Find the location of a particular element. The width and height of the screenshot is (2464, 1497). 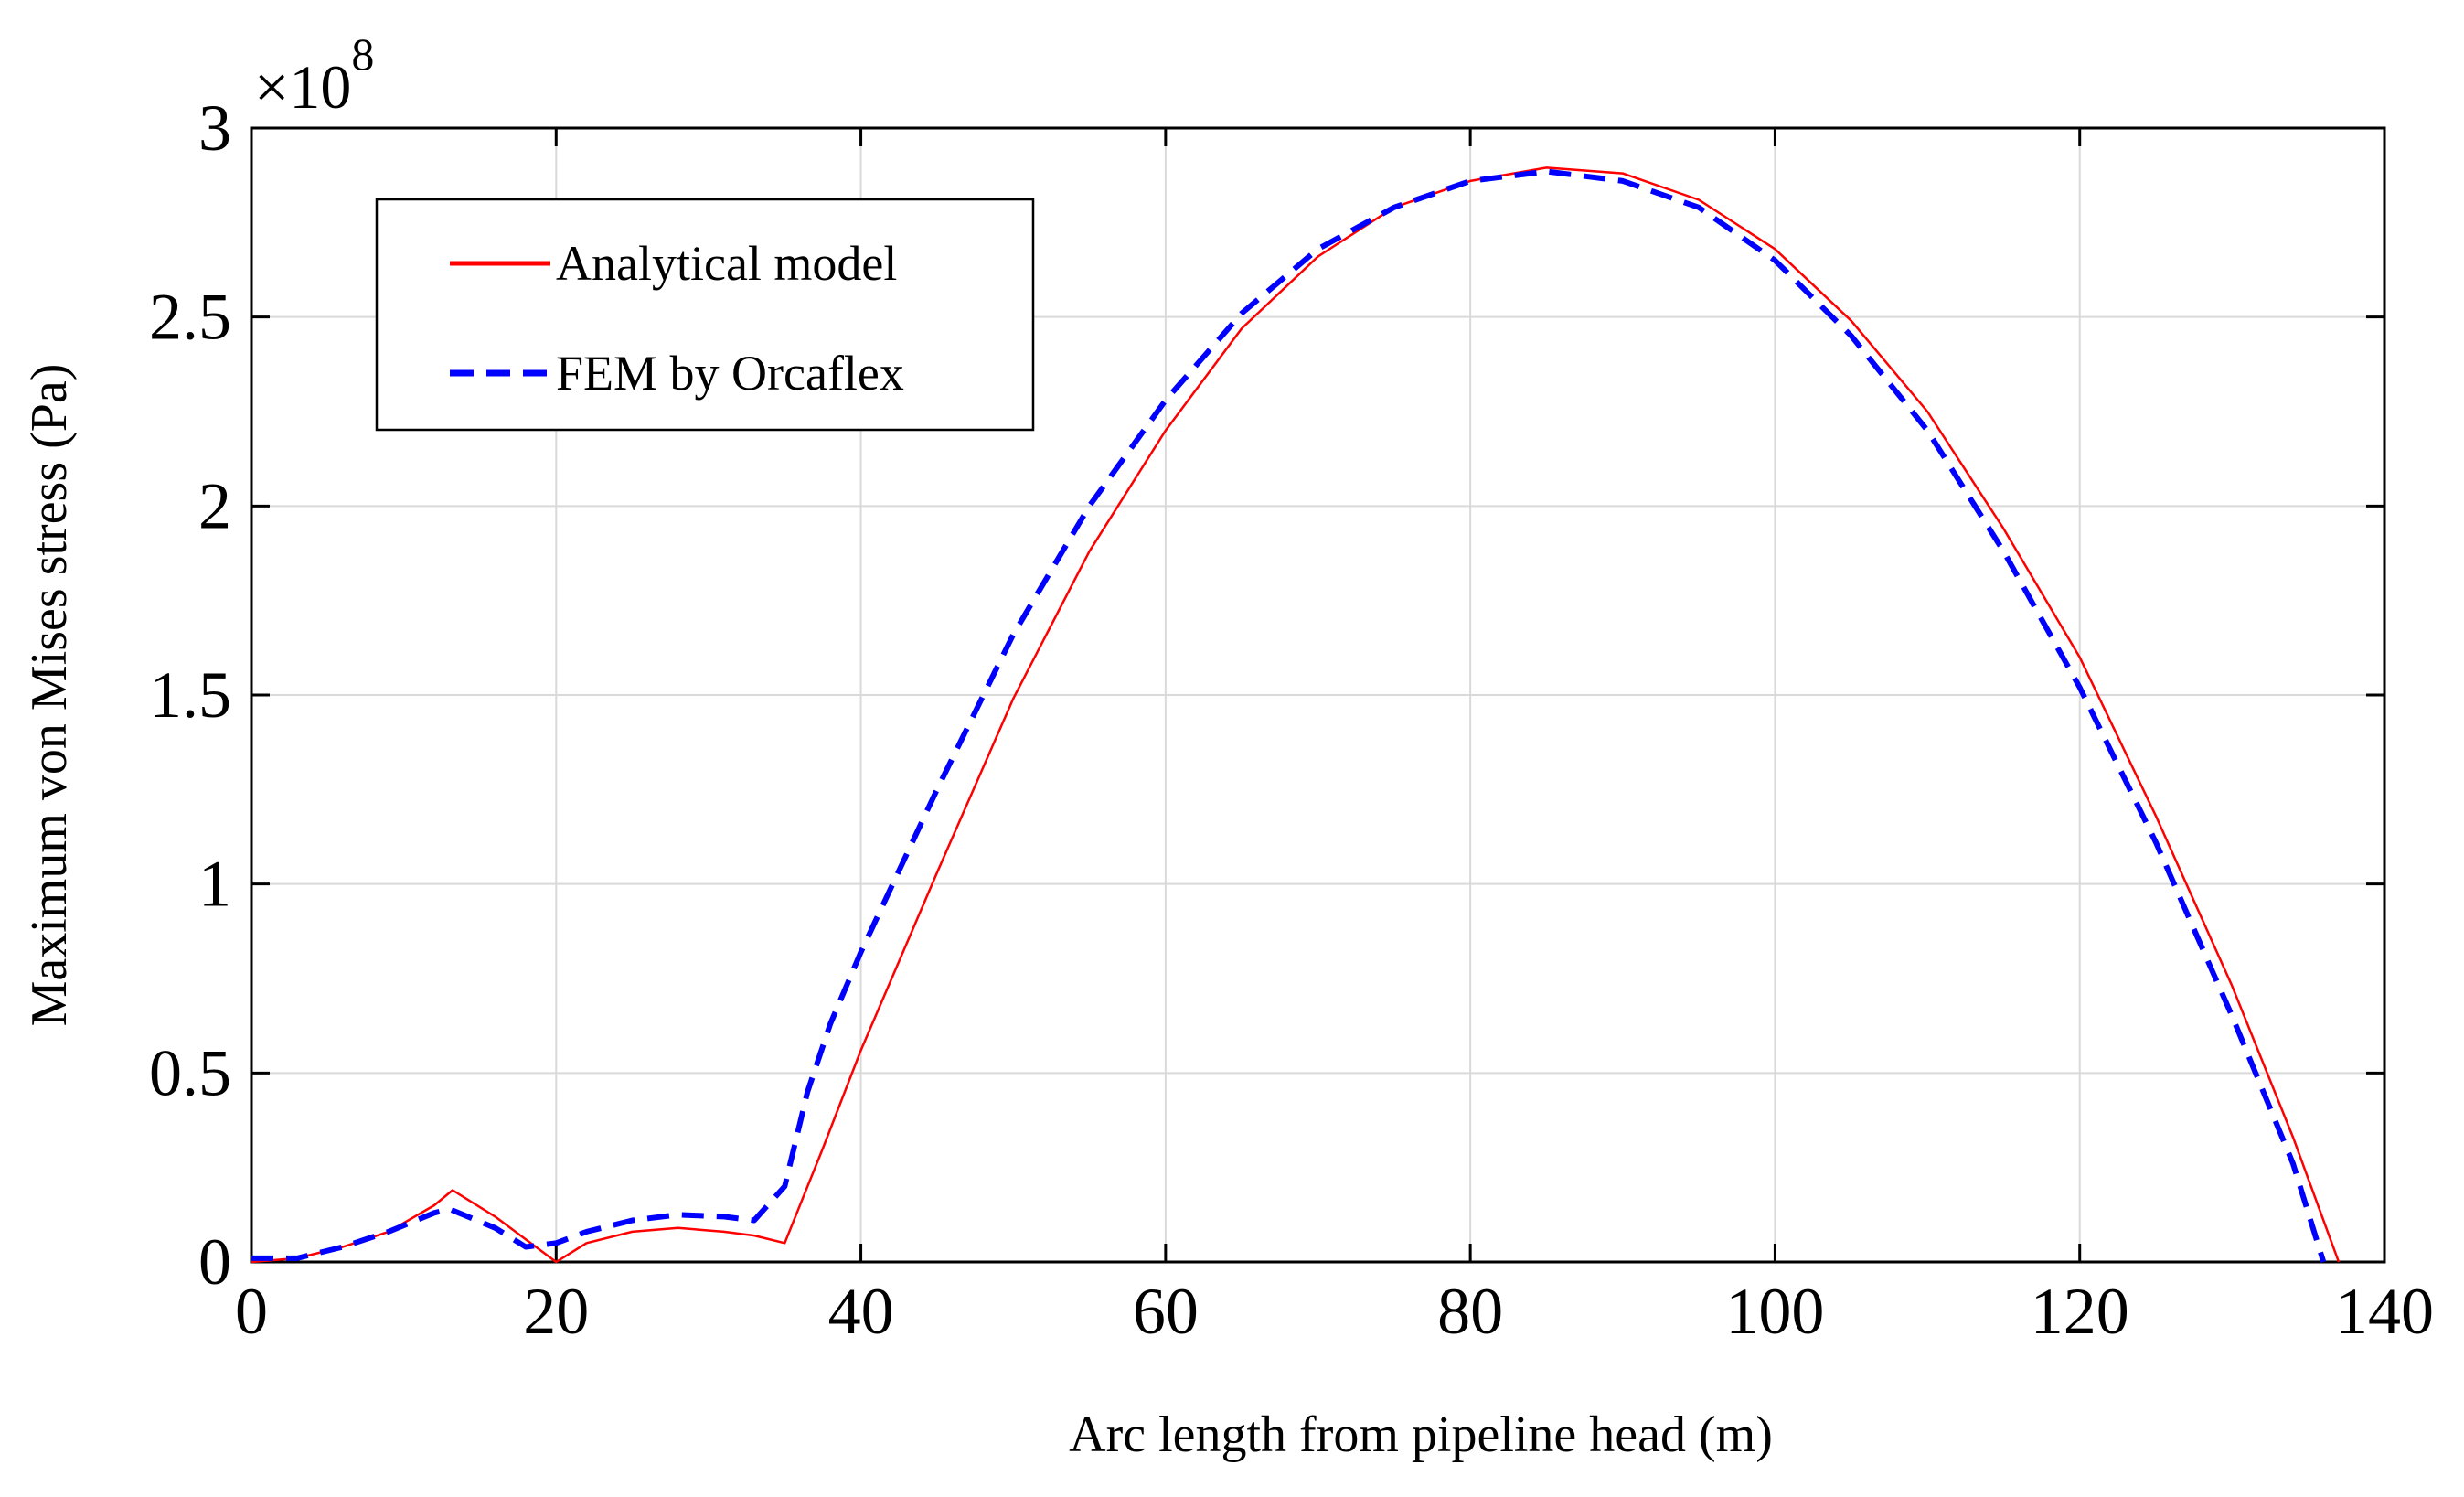

y-tick-label: 1.5 is located at coordinates (190, 695).